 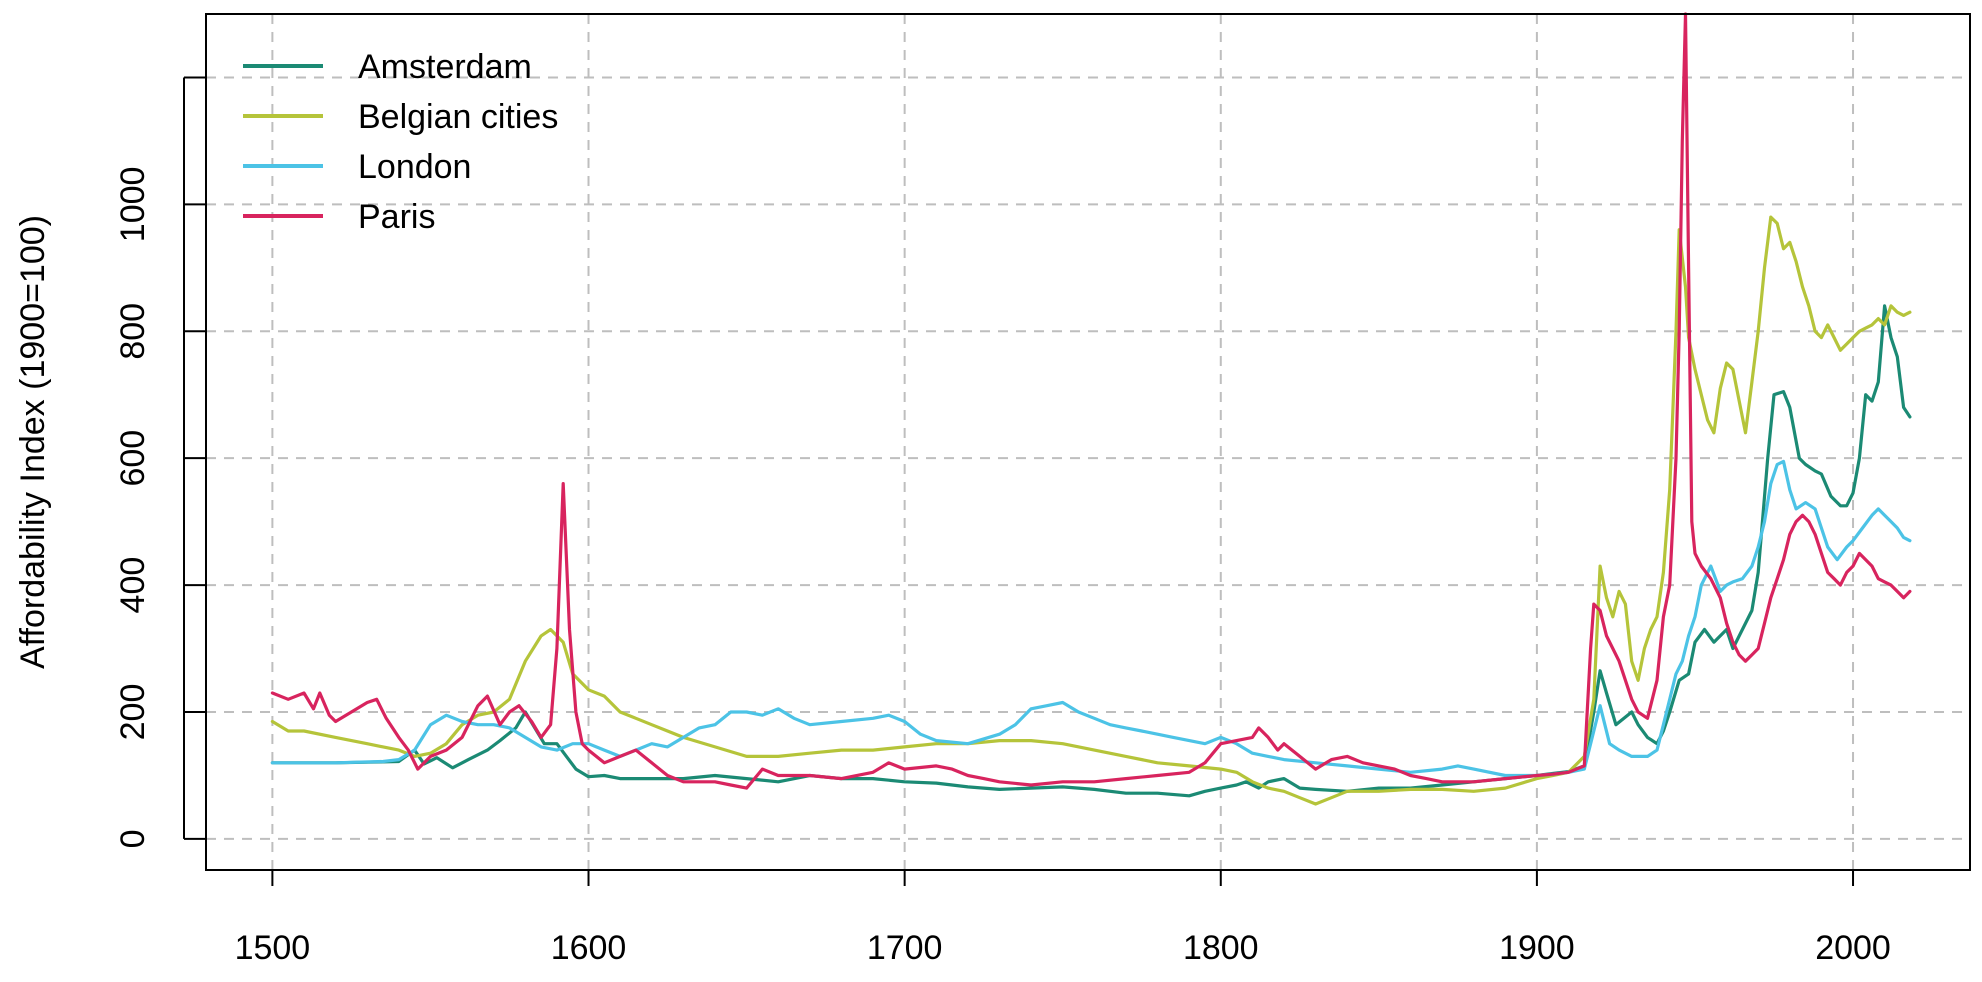 I want to click on legend-item-amsterdam: Amsterdam, so click(x=387, y=67).